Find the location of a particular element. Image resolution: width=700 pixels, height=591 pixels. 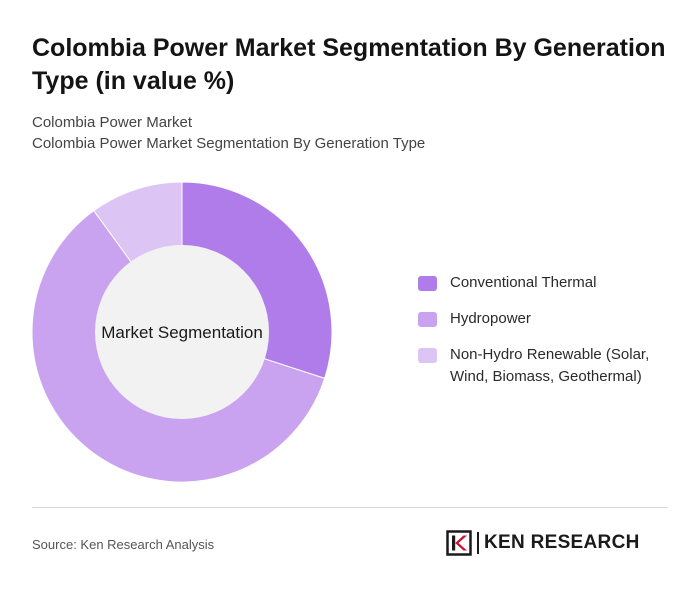

donut-center-hole is located at coordinates (182, 332).